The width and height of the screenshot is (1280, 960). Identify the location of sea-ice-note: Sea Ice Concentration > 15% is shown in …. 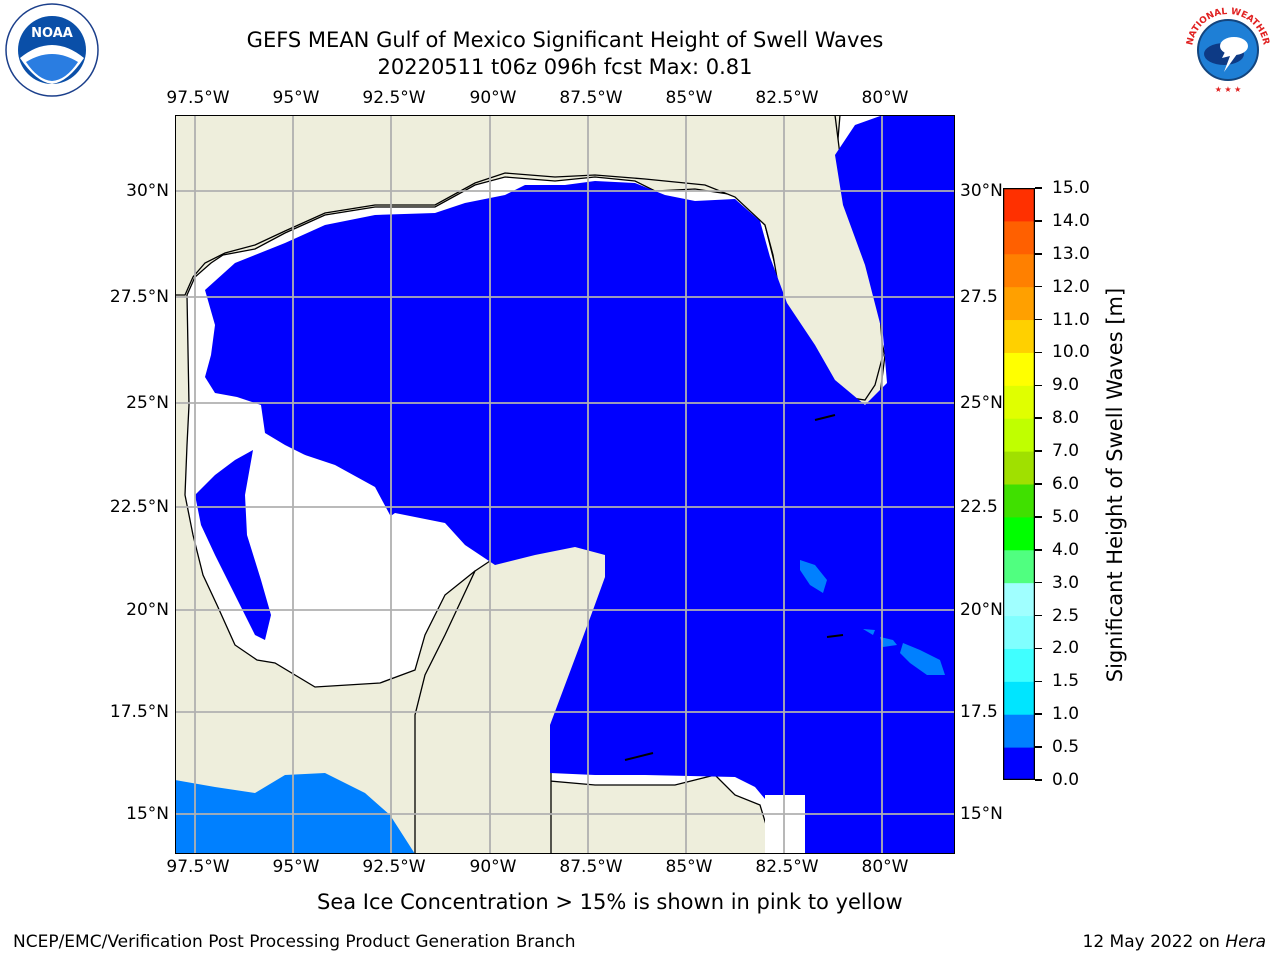
(610, 902).